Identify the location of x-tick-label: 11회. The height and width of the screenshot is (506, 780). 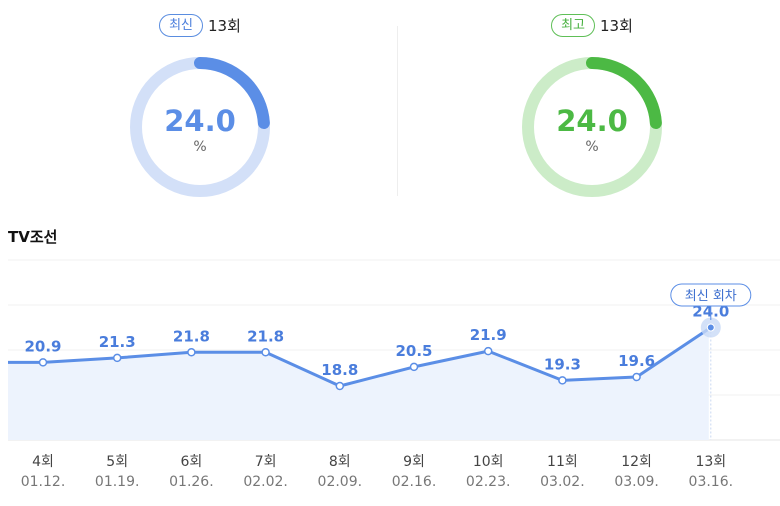
(562, 462).